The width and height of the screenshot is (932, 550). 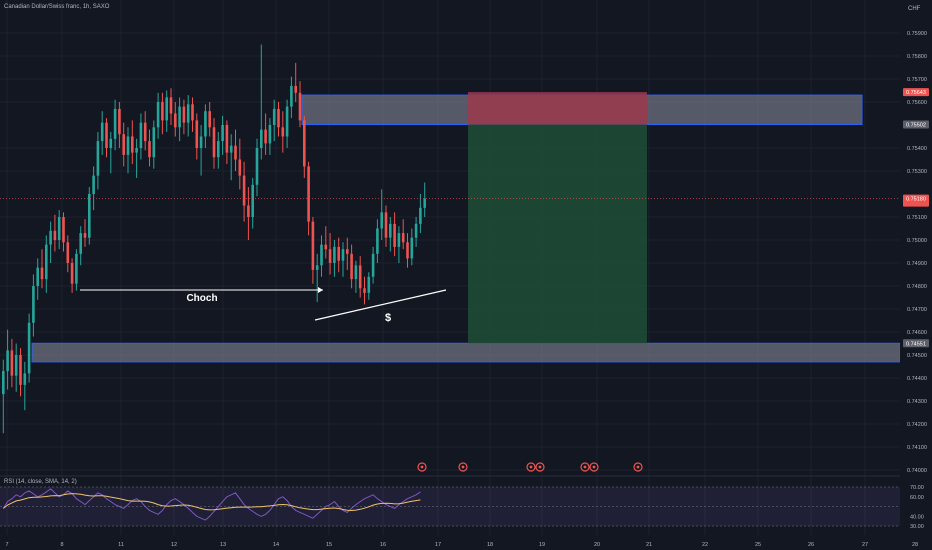 What do you see at coordinates (917, 333) in the screenshot?
I see `price-tick-label: 0.74600` at bounding box center [917, 333].